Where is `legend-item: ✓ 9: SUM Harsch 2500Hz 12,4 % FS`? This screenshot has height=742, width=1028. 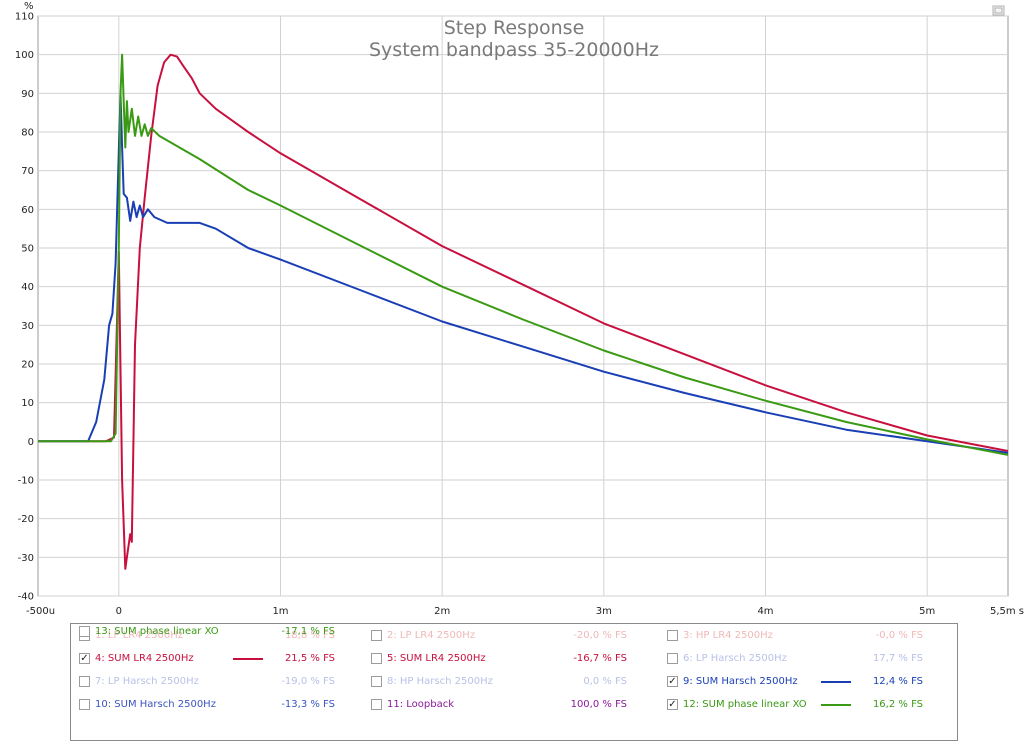 legend-item: ✓ 9: SUM Harsch 2500Hz 12,4 % FS is located at coordinates (809, 682).